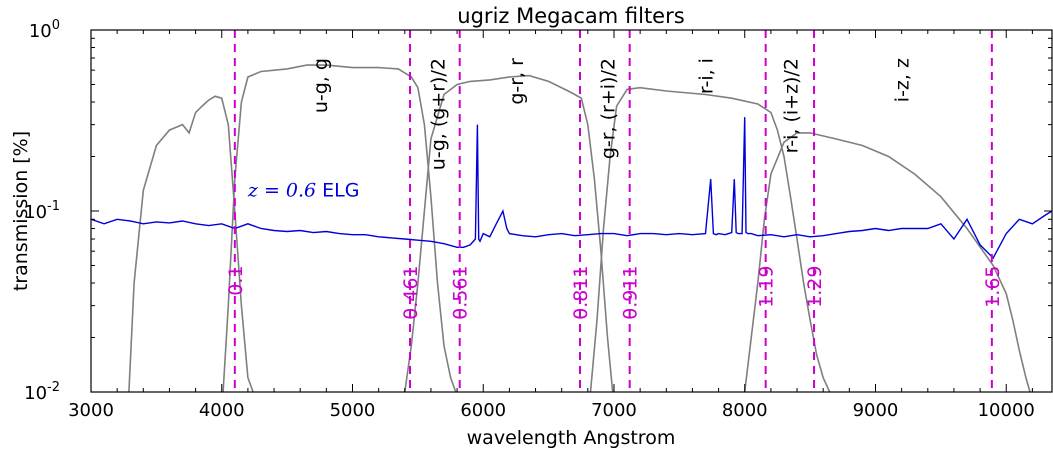 Image resolution: width=1053 pixels, height=453 pixels. Describe the element at coordinates (745, 410) in the screenshot. I see `x-tick-label-5: 8000` at that location.